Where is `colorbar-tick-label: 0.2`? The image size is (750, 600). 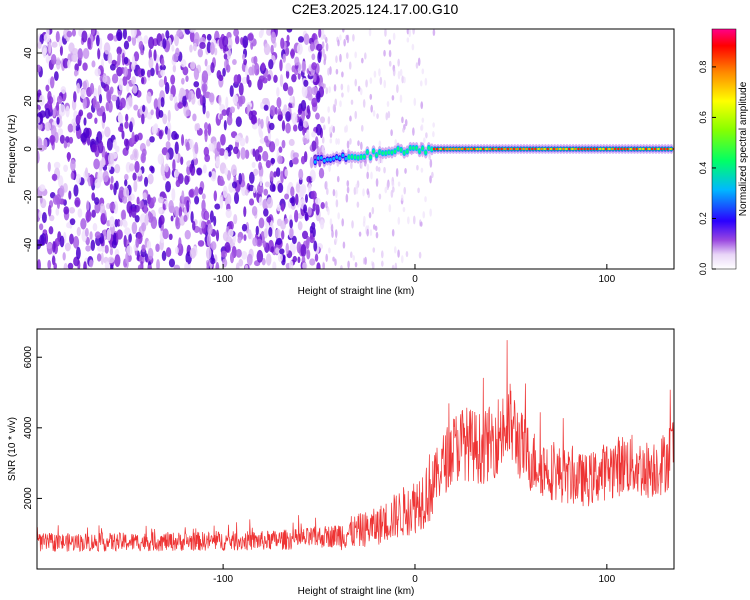
colorbar-tick-label: 0.2 is located at coordinates (703, 218).